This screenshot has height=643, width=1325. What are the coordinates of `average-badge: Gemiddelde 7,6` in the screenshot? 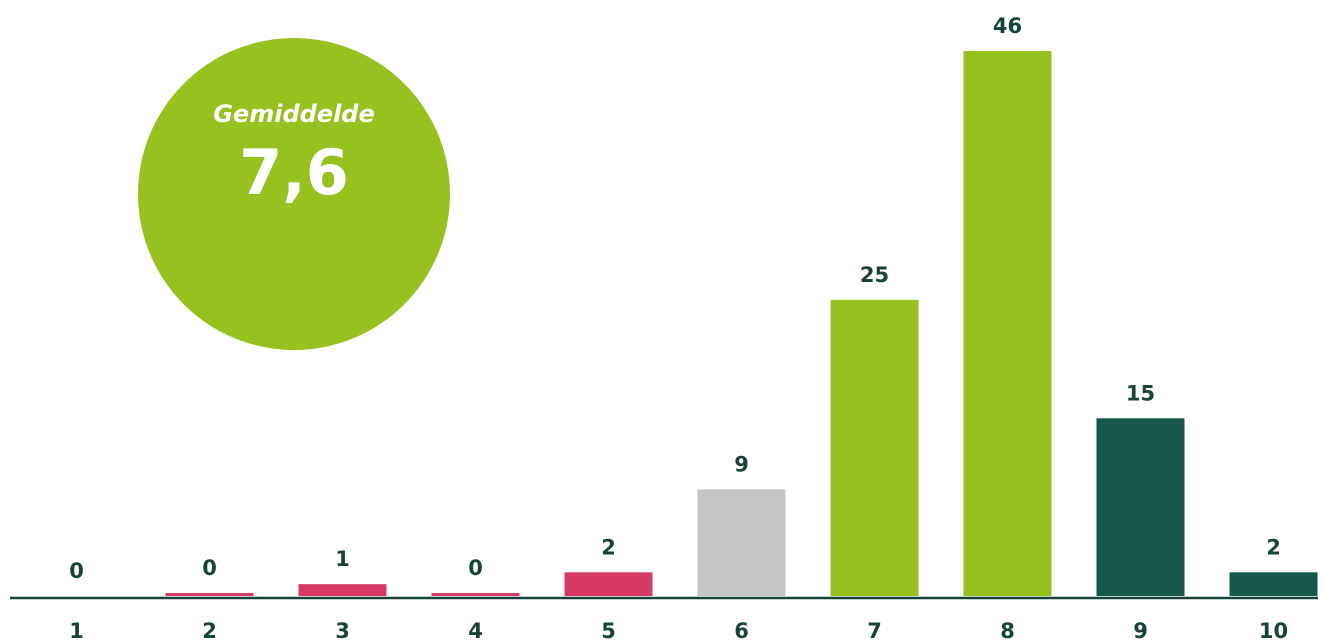 It's located at (294, 194).